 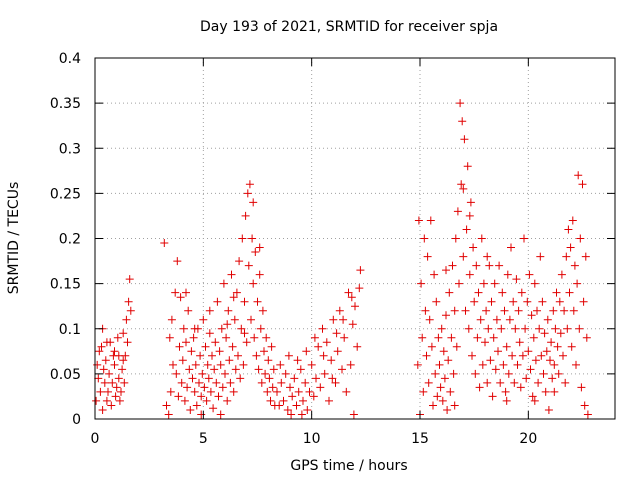 I want to click on x-axis-label: GPS time / hours, so click(x=348, y=466).